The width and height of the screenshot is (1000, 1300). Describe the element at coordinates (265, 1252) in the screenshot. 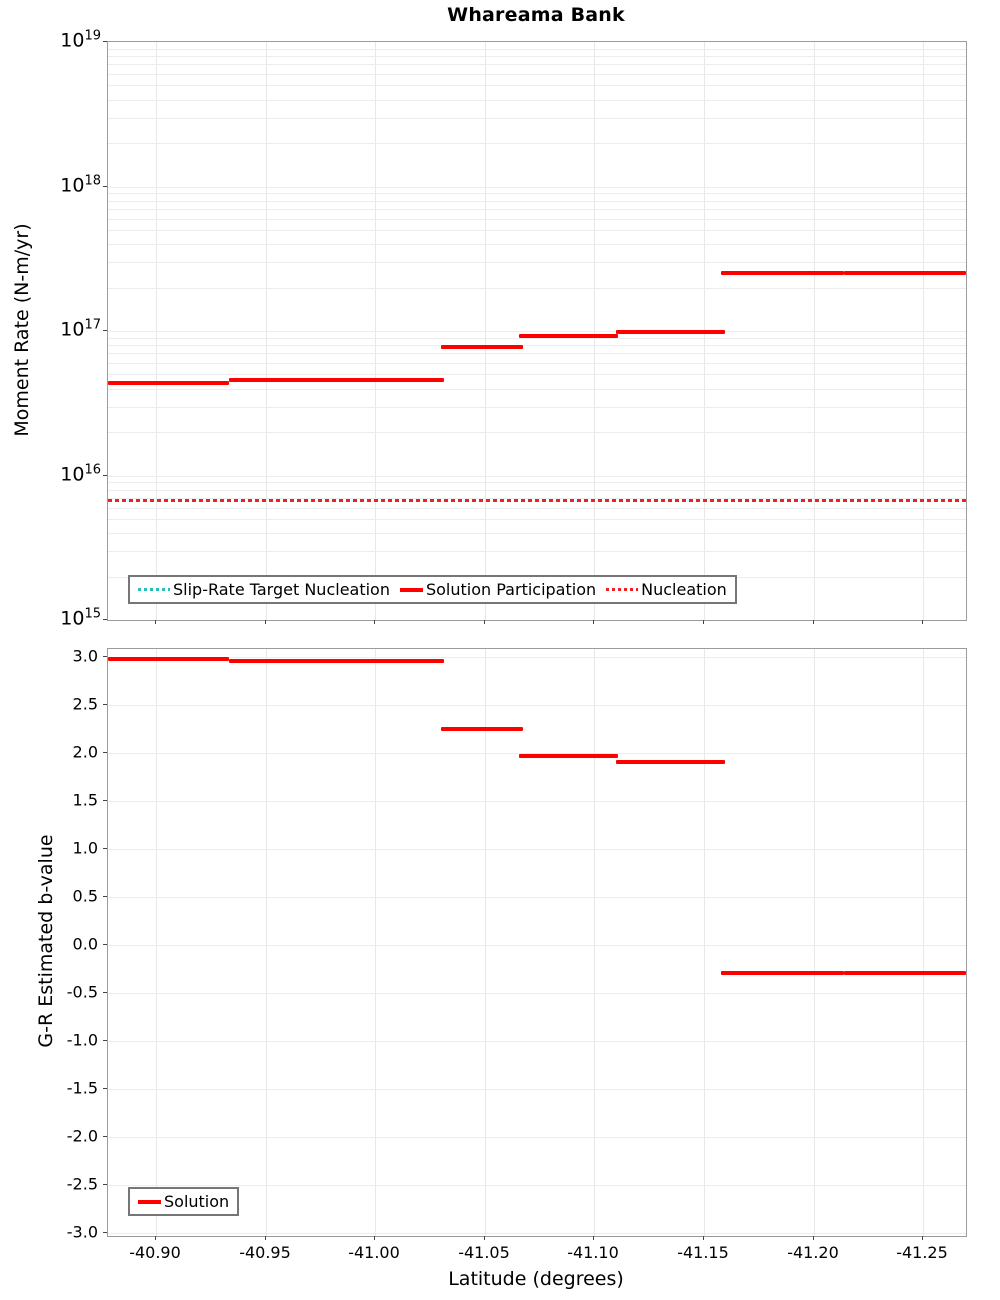

I see `x-tick-label: -40.95` at that location.